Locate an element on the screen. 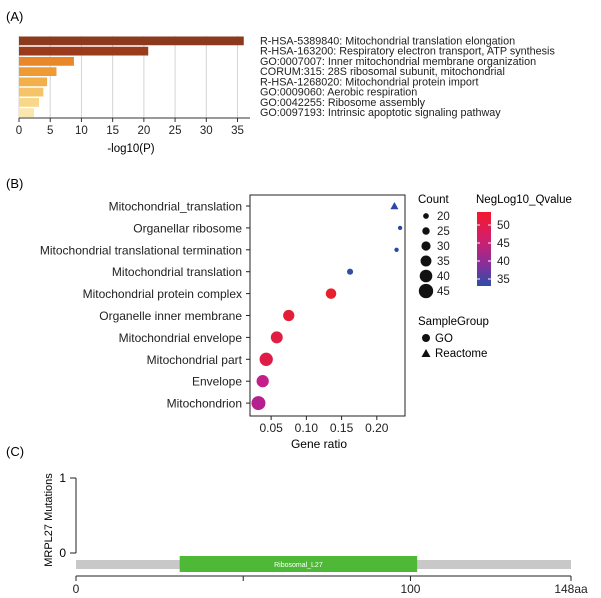 Image resolution: width=601 pixels, height=598 pixels. bubble-chart-xtick-label: 0.15 is located at coordinates (342, 428).